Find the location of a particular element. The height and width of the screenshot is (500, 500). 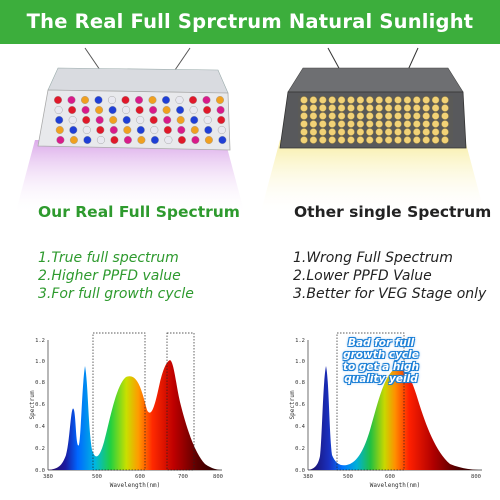

right-feature-1: 1.Wrong Full Spectrum is located at coordinates (373, 258).